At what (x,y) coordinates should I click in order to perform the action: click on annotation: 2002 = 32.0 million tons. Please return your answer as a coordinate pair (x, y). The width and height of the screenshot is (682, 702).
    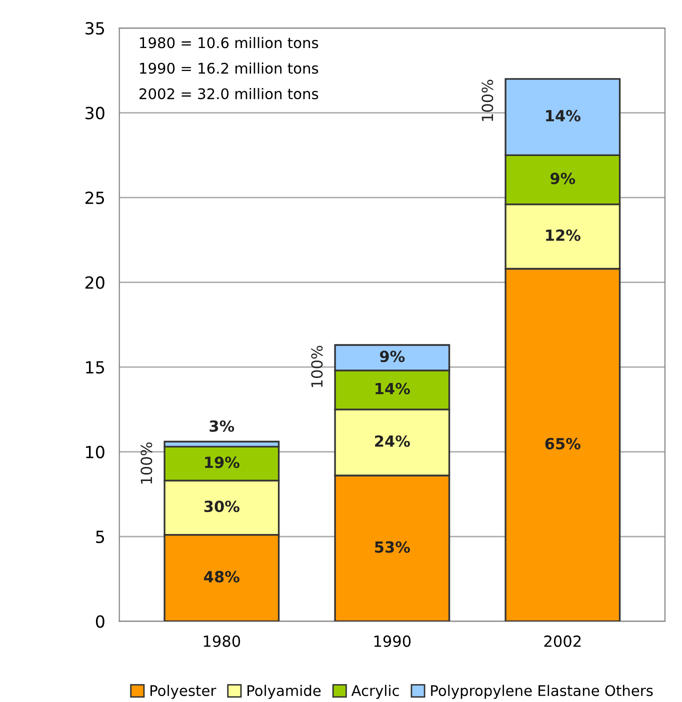
    Looking at the image, I should click on (229, 94).